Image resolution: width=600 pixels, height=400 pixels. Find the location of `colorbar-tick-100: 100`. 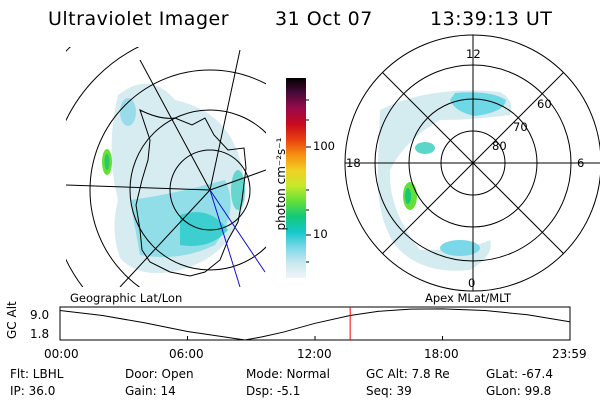

colorbar-tick-100: 100 is located at coordinates (324, 146).